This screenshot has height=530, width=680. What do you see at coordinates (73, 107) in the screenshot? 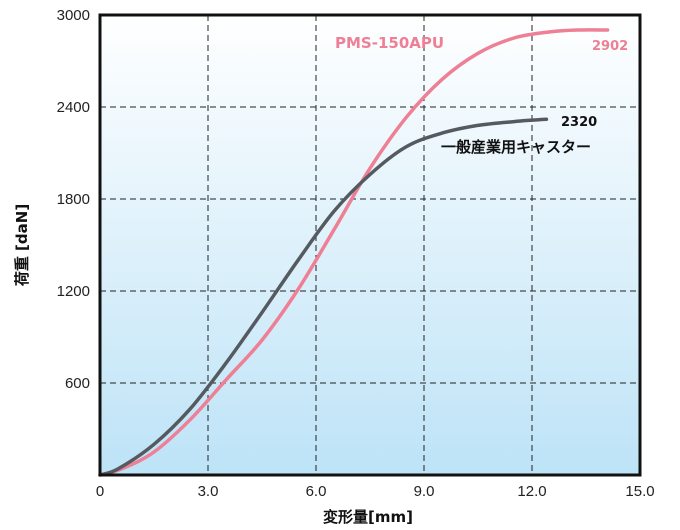
I see `y-tick-label: 2400` at bounding box center [73, 107].